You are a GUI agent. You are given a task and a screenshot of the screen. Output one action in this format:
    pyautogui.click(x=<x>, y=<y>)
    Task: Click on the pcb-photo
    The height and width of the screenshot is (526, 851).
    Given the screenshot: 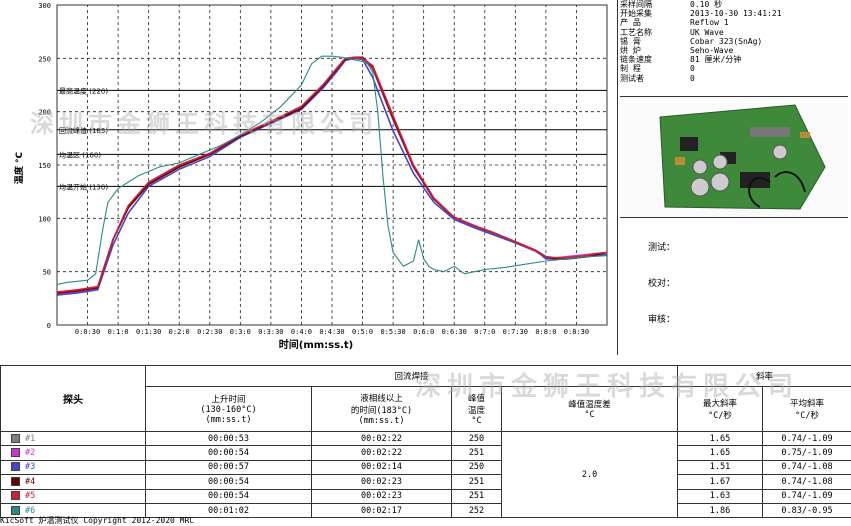 What is the action you would take?
    pyautogui.click(x=734, y=157)
    